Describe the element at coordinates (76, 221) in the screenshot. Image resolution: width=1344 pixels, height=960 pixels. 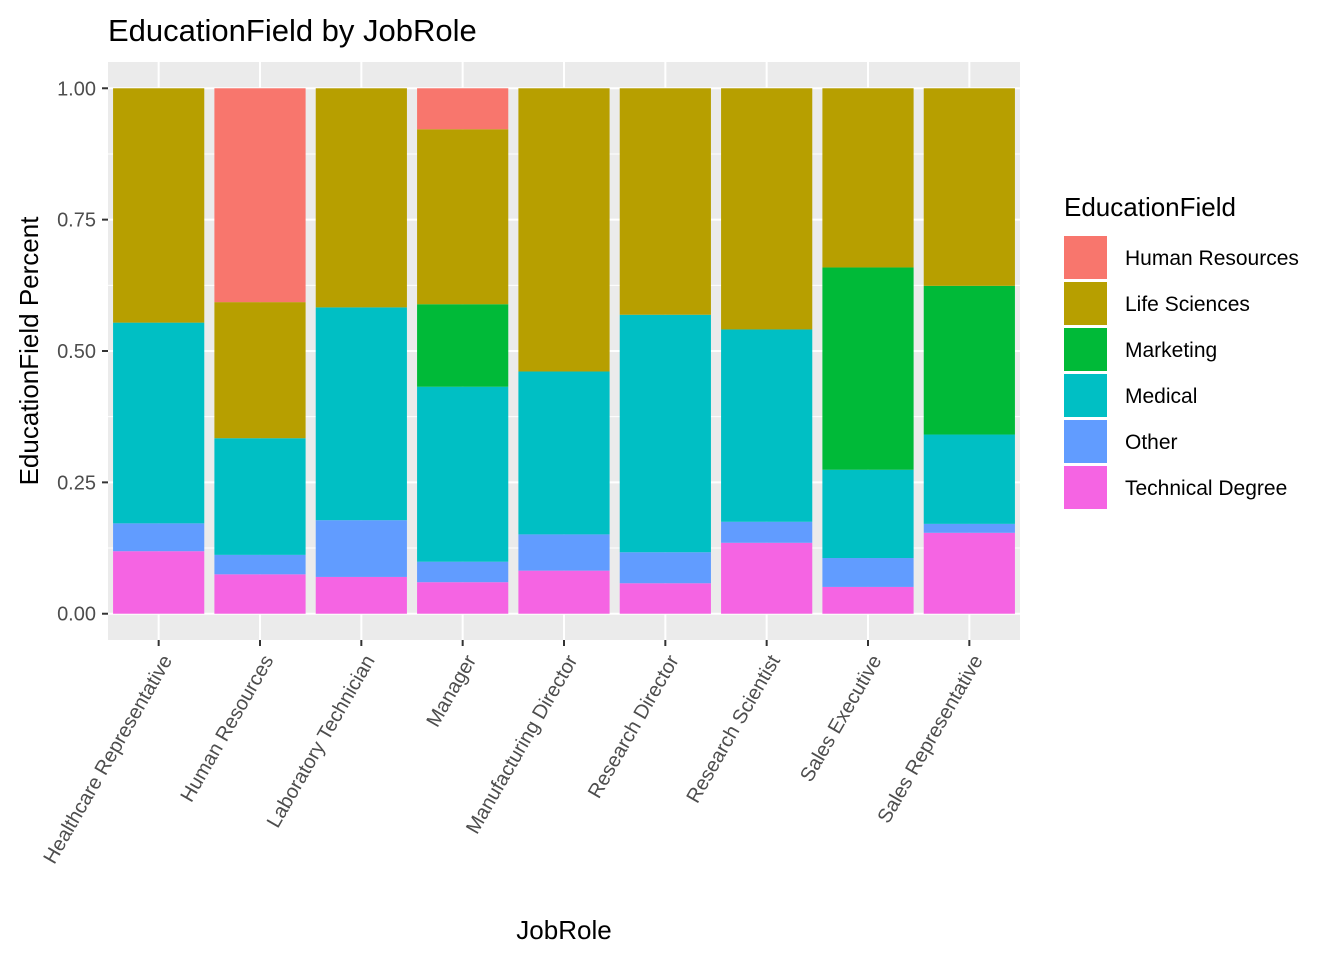
I see `y-tick-label: 0.75` at that location.